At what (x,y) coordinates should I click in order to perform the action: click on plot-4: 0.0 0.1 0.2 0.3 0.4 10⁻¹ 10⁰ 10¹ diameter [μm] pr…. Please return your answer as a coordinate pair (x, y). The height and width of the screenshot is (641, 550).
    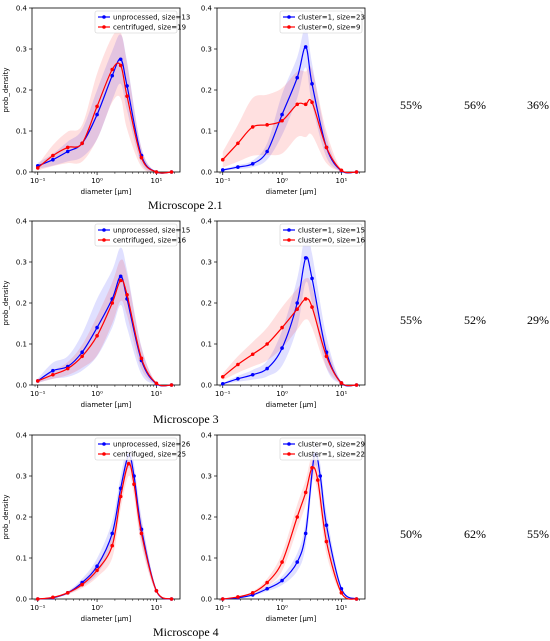
    Looking at the image, I should click on (96, 528).